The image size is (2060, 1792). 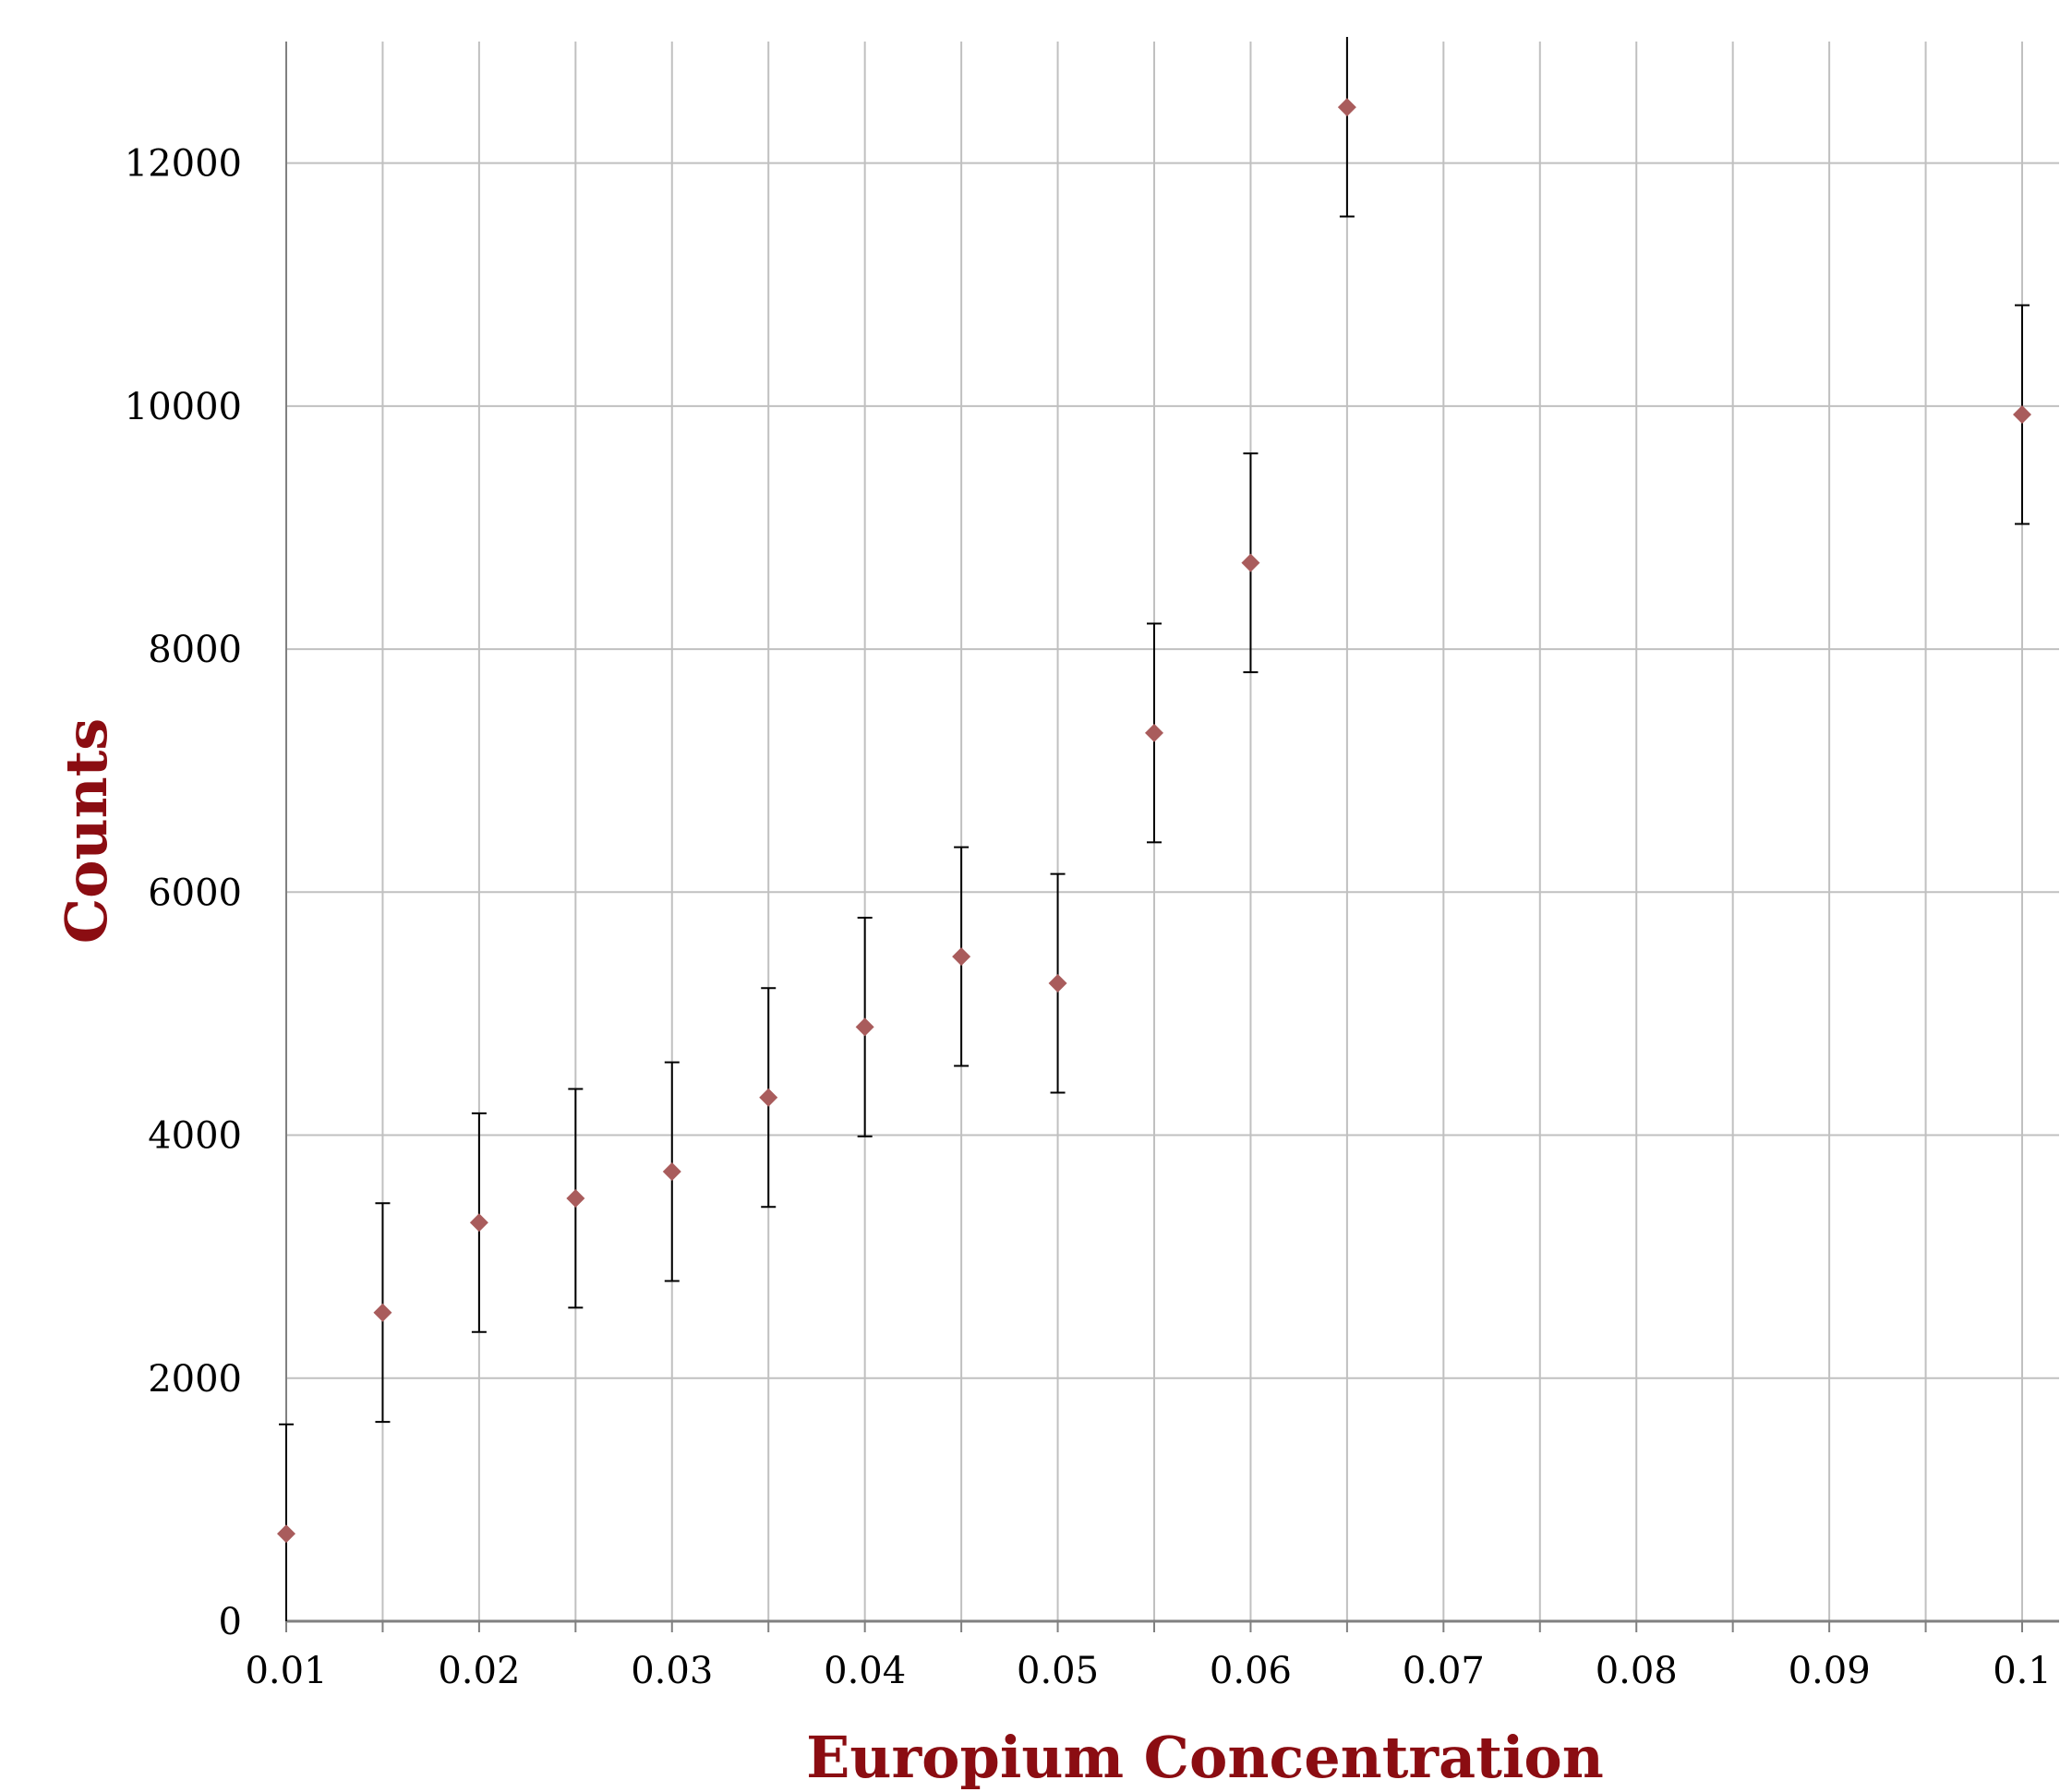 I want to click on y-tick-labels: 0 2000 4000 6000 8000 10000 12000, so click(x=183, y=893).